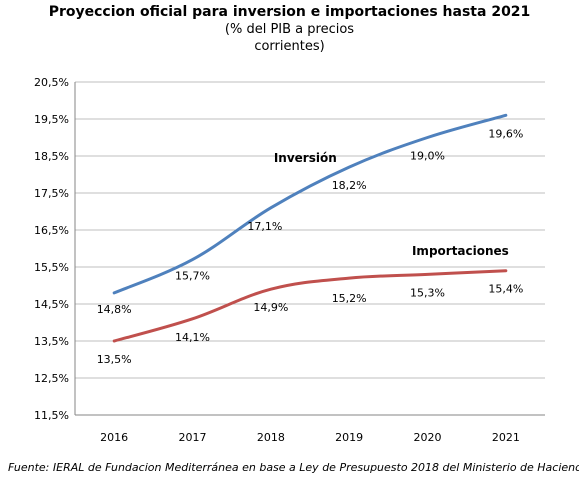  I want to click on data-label: 14,8%, so click(114, 309).